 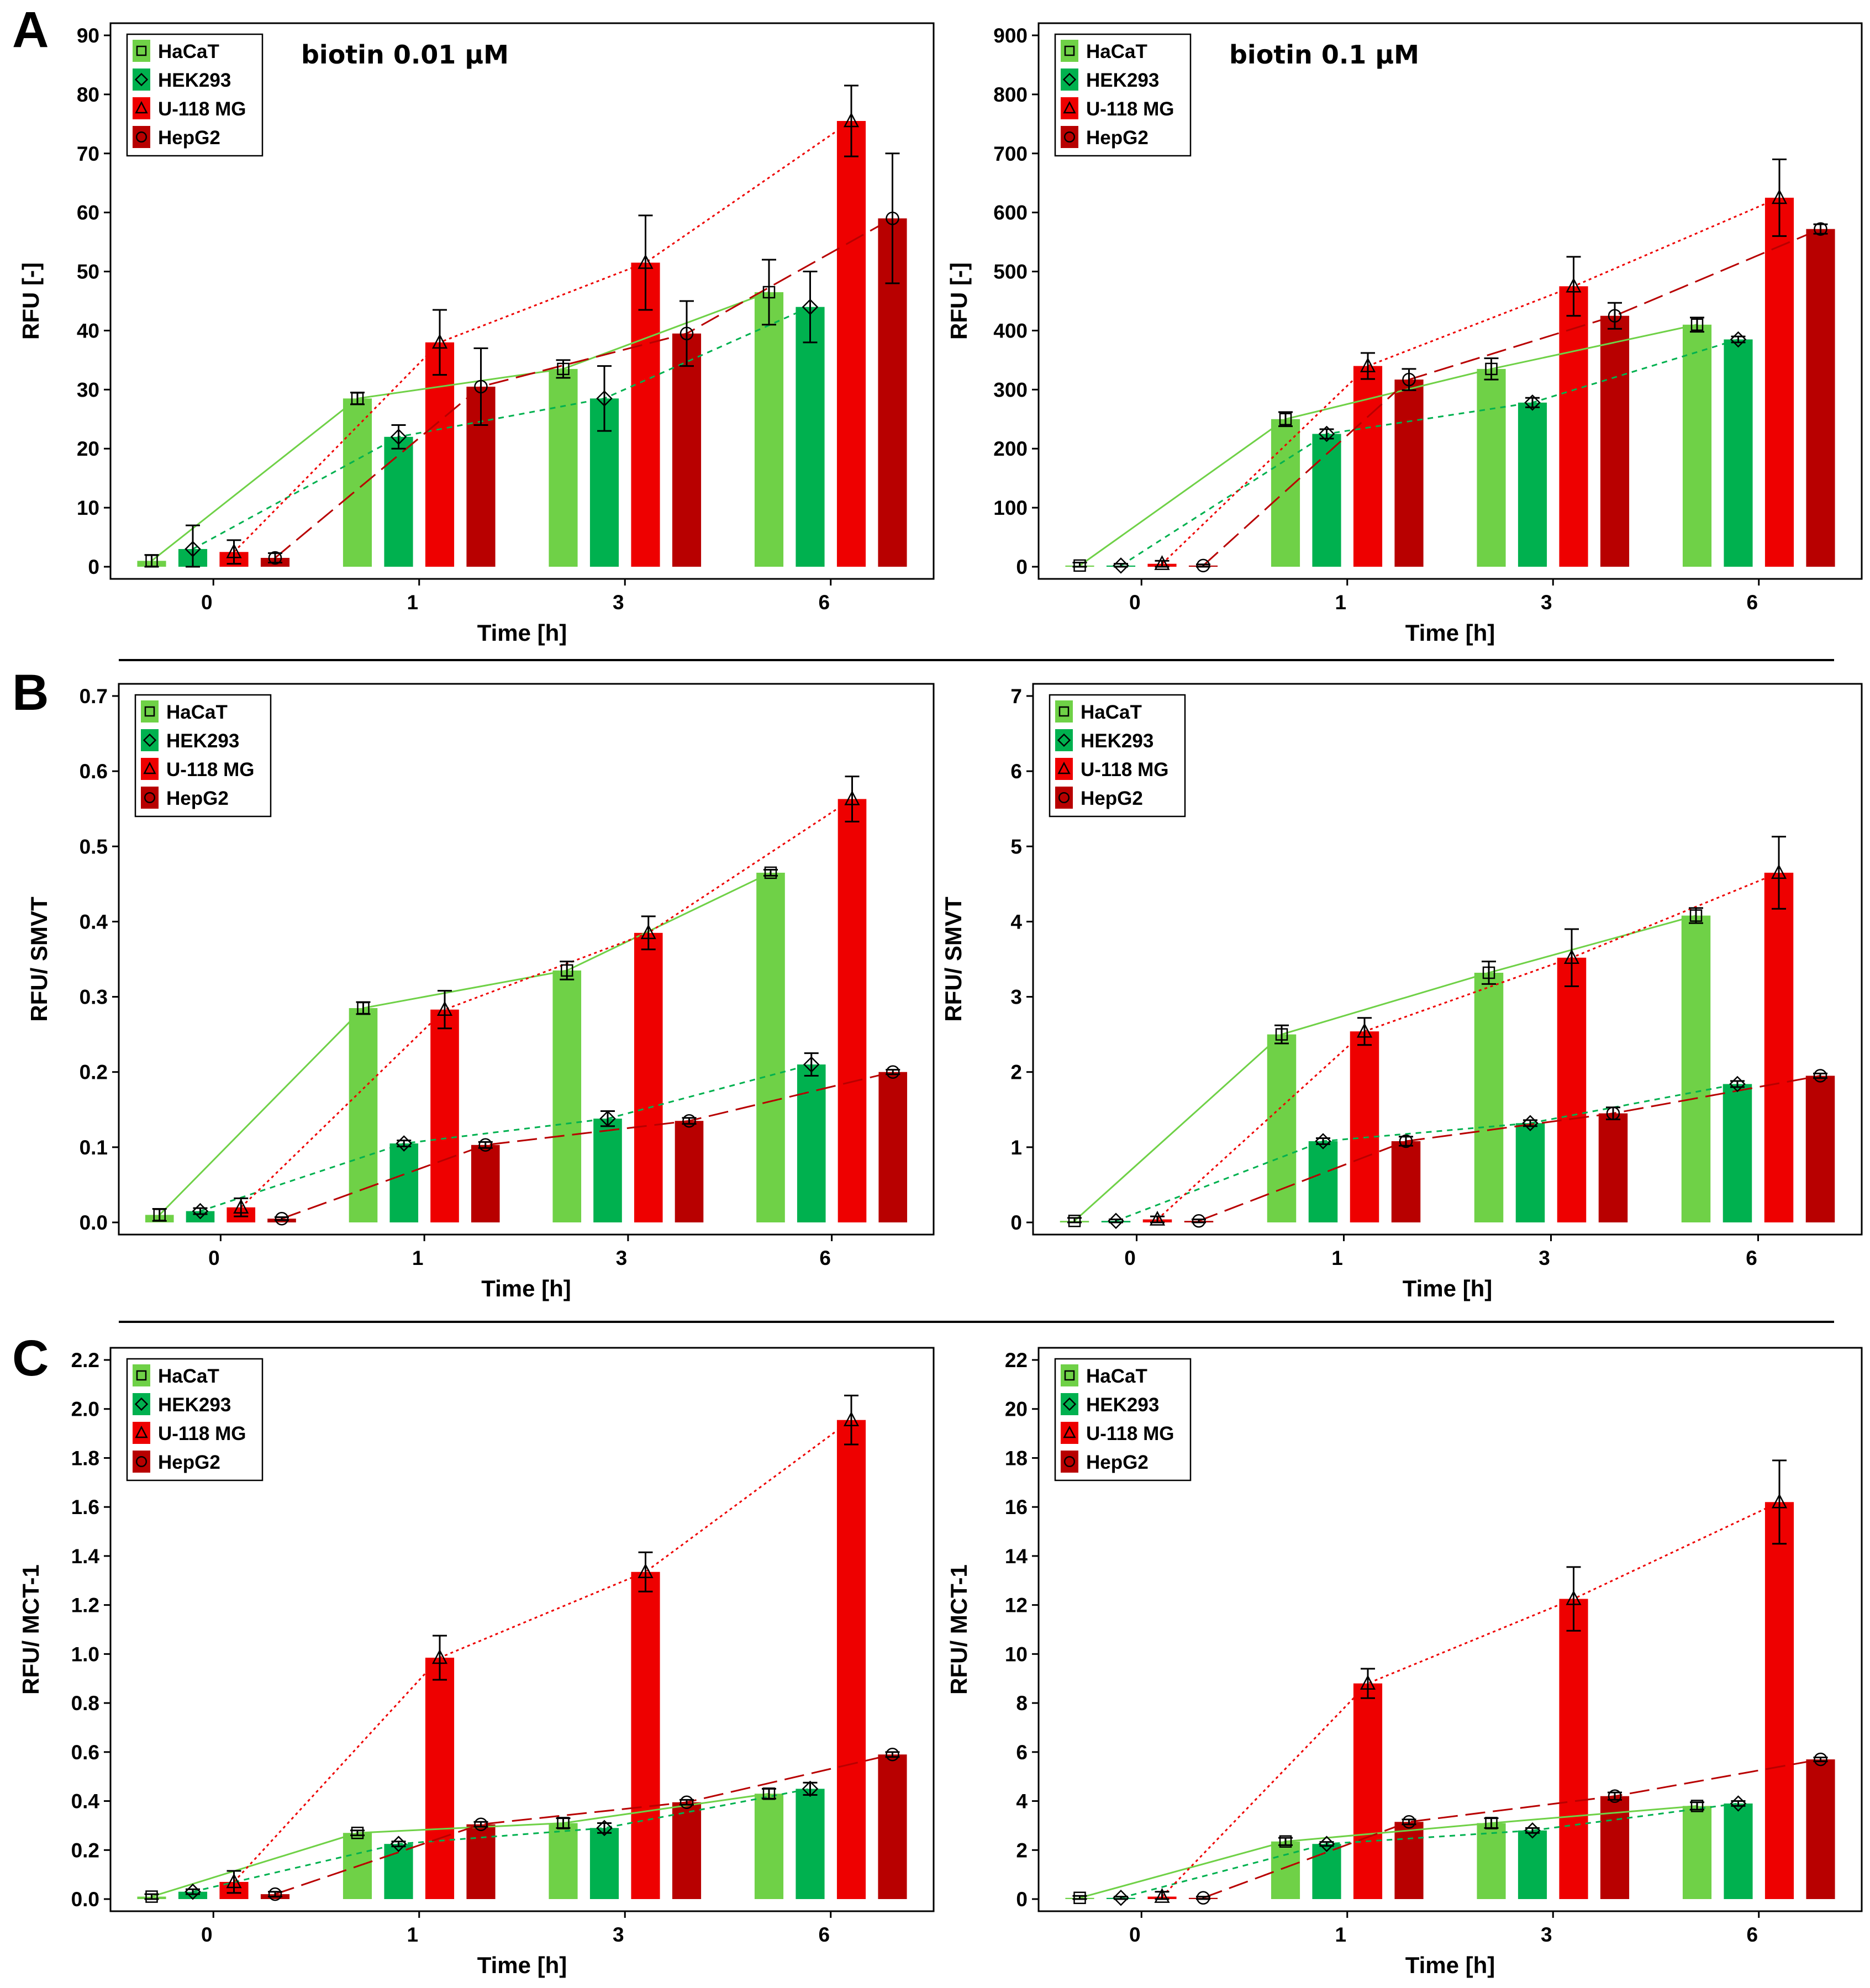 What do you see at coordinates (39, 959) in the screenshot?
I see `y-axis-title: RFU/ SMVT` at bounding box center [39, 959].